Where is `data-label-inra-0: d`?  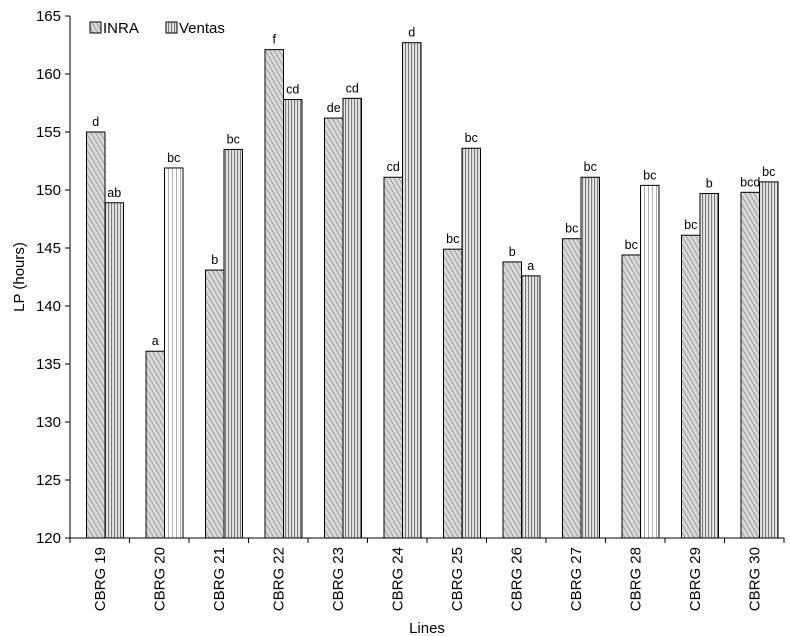 data-label-inra-0: d is located at coordinates (95, 122).